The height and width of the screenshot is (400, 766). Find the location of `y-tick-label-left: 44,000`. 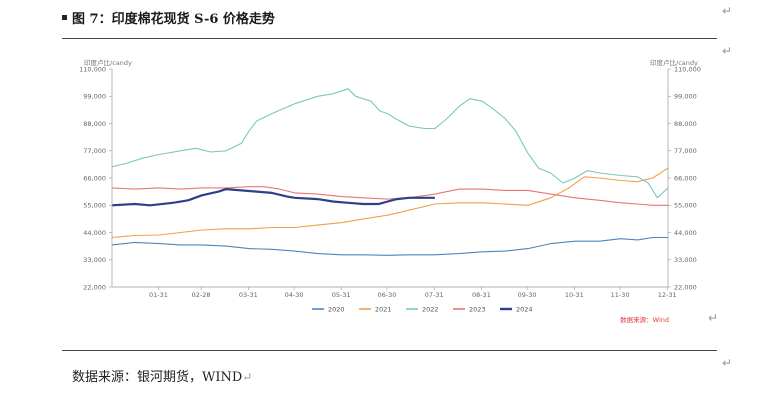

y-tick-label-left: 44,000 is located at coordinates (94, 233).